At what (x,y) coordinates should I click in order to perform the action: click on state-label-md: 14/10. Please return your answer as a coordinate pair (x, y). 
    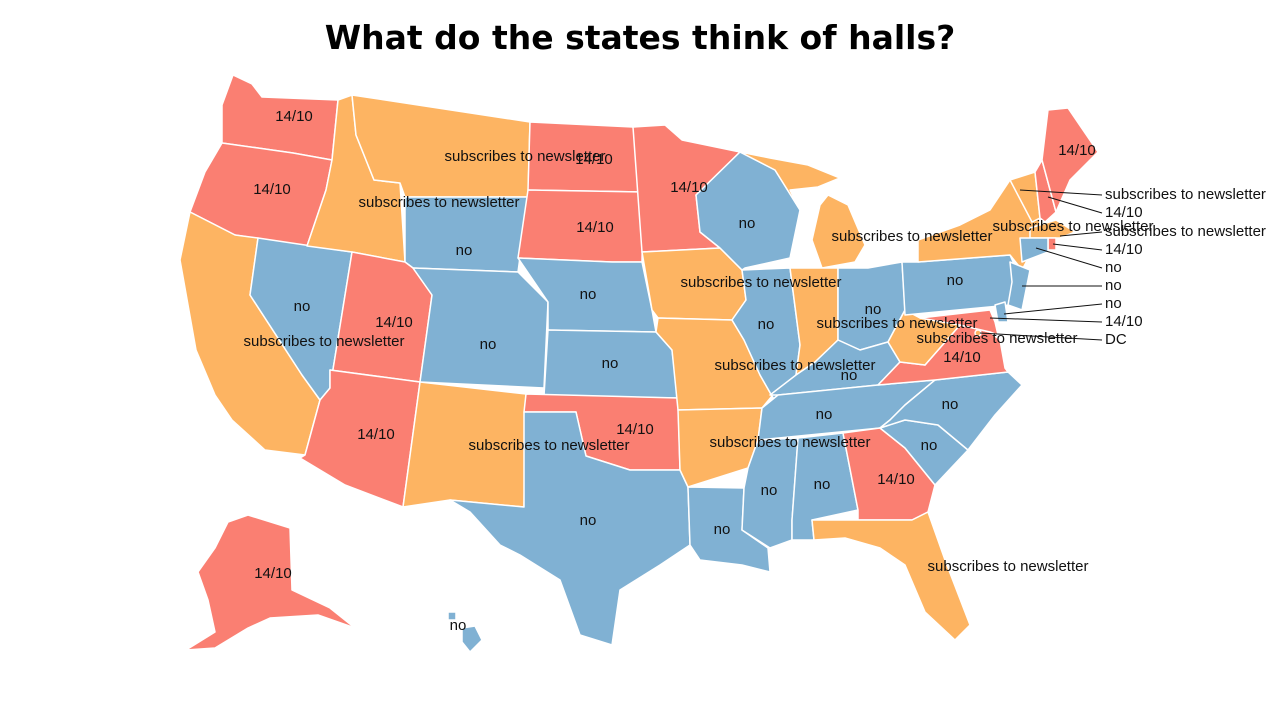
    Looking at the image, I should click on (1124, 321).